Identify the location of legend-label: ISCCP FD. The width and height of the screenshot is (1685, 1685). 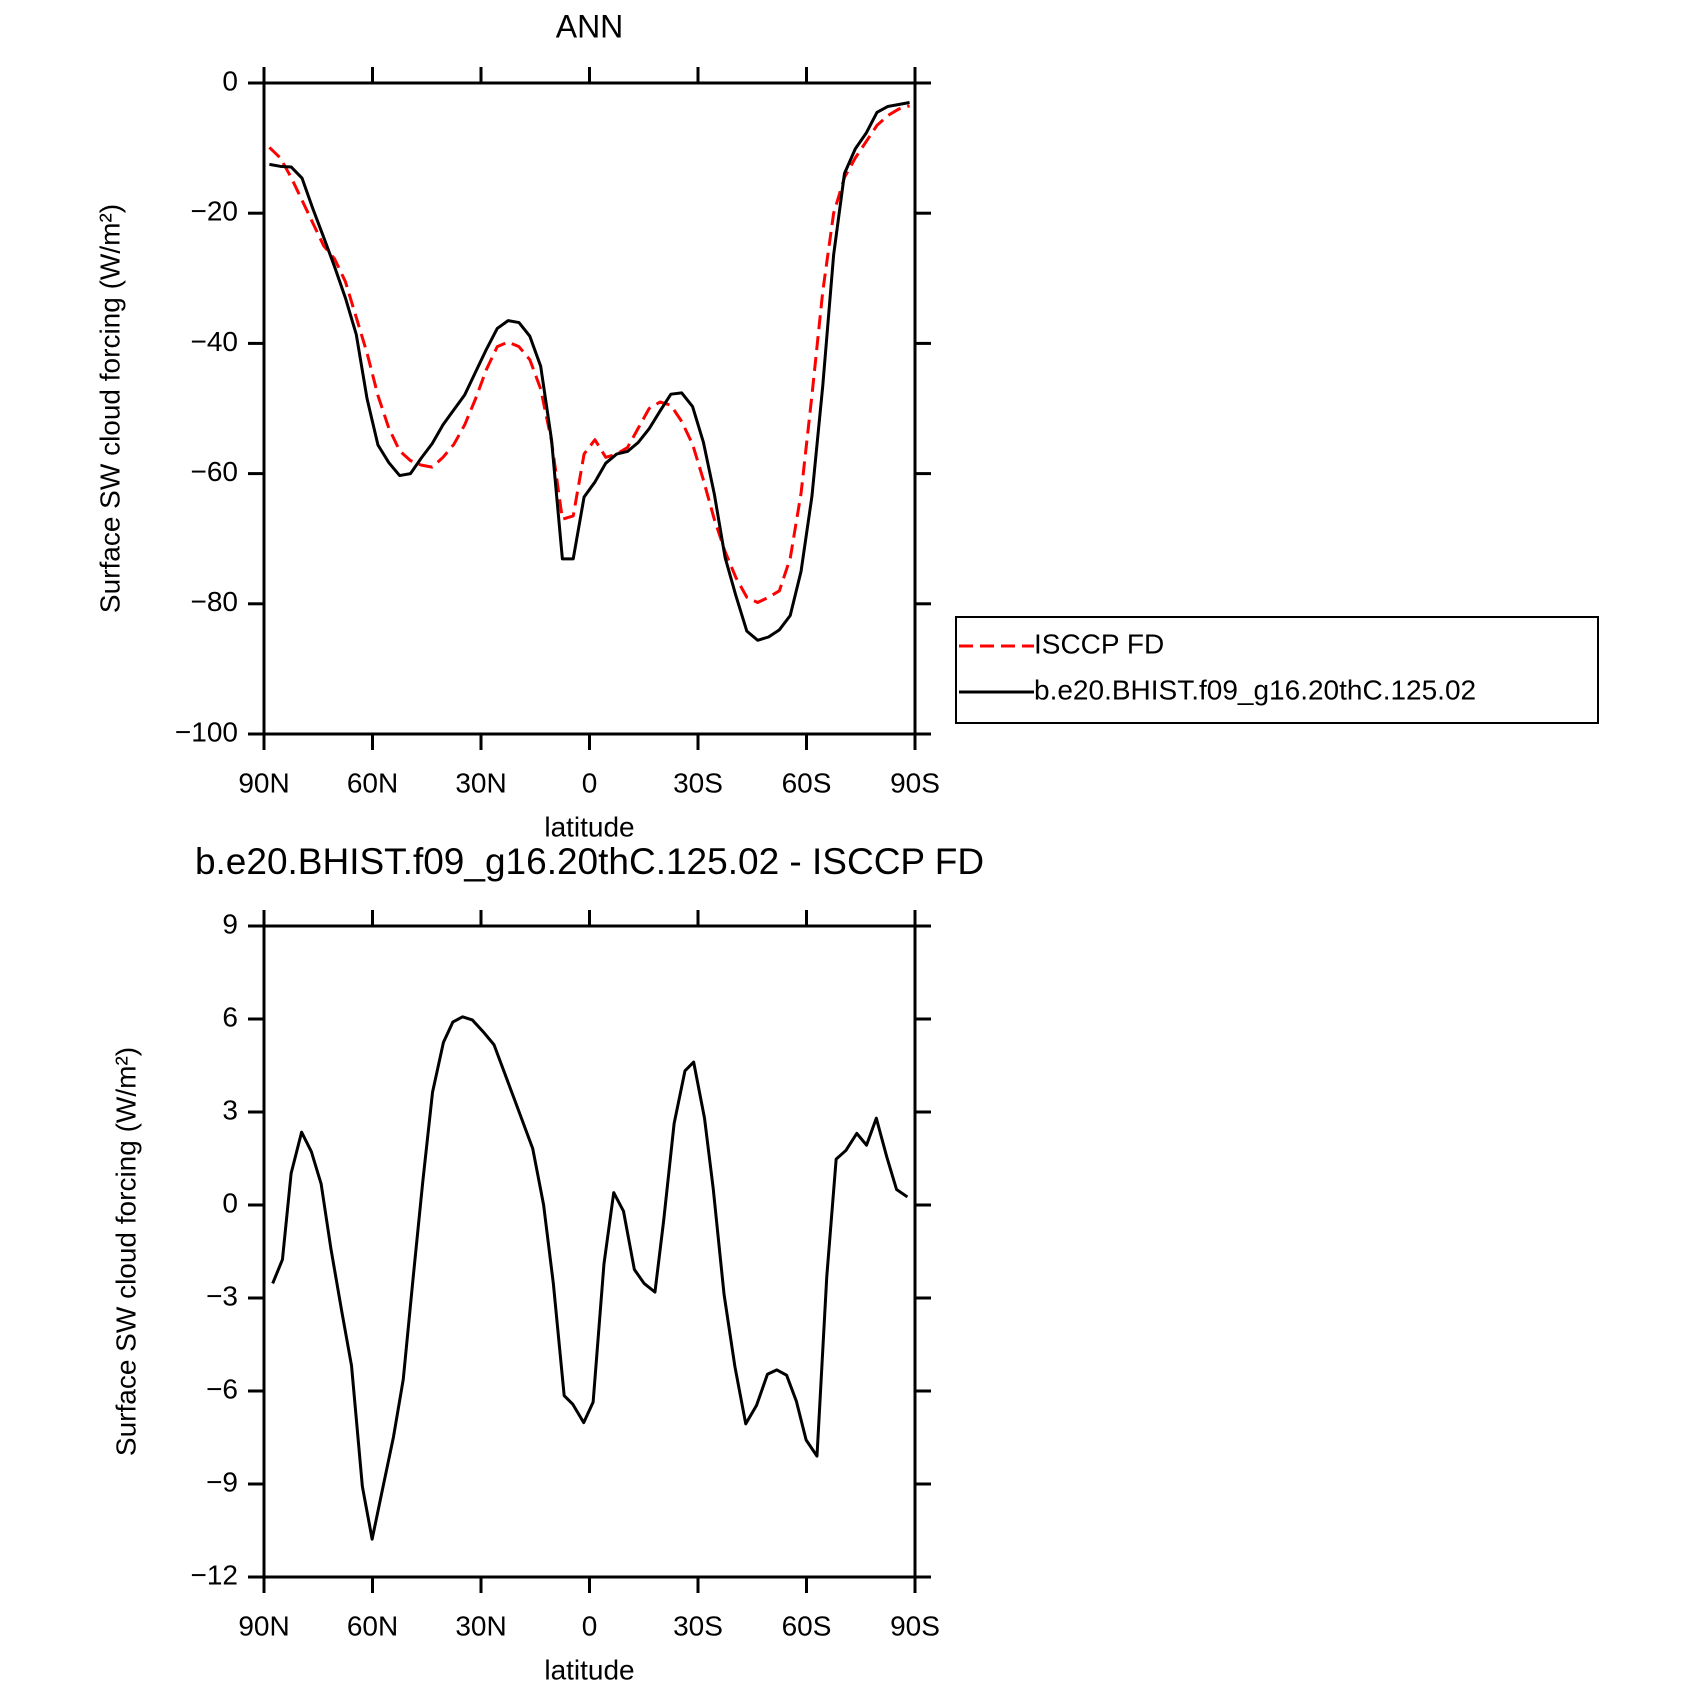
(1099, 643).